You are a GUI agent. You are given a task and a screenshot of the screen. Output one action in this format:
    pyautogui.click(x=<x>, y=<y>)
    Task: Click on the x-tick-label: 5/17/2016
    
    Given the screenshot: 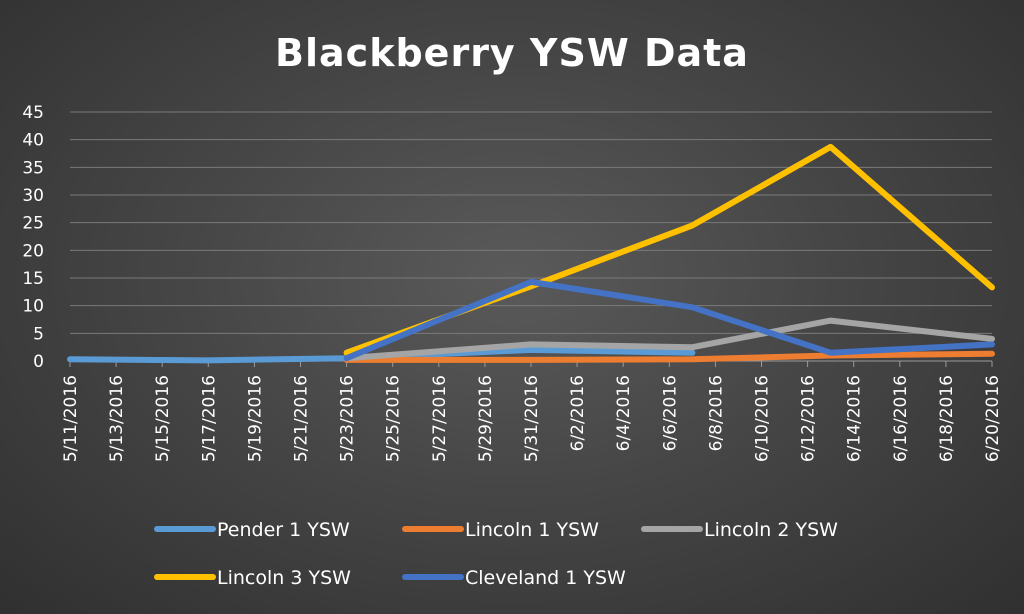 What is the action you would take?
    pyautogui.click(x=209, y=418)
    